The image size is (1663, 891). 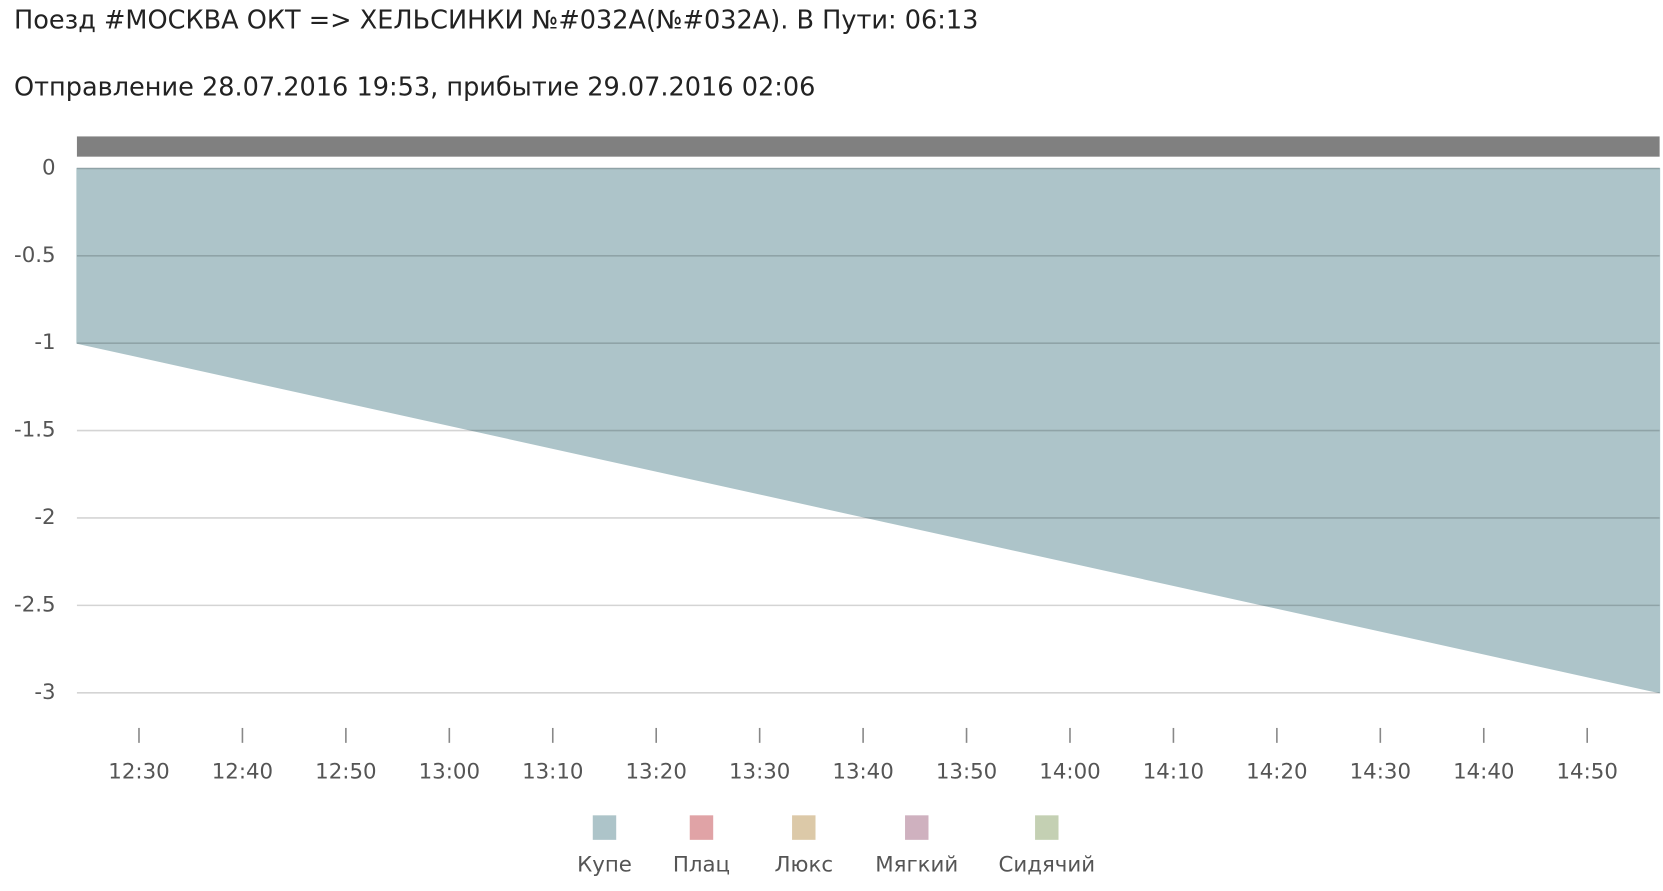 What do you see at coordinates (1276, 772) in the screenshot?
I see `x-tick-label: 14:20` at bounding box center [1276, 772].